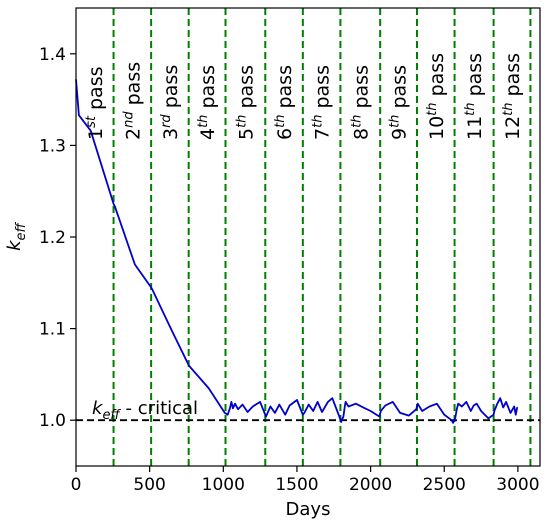  Describe the element at coordinates (322, 102) in the screenshot. I see `pass-label-7: 7th pass` at that location.